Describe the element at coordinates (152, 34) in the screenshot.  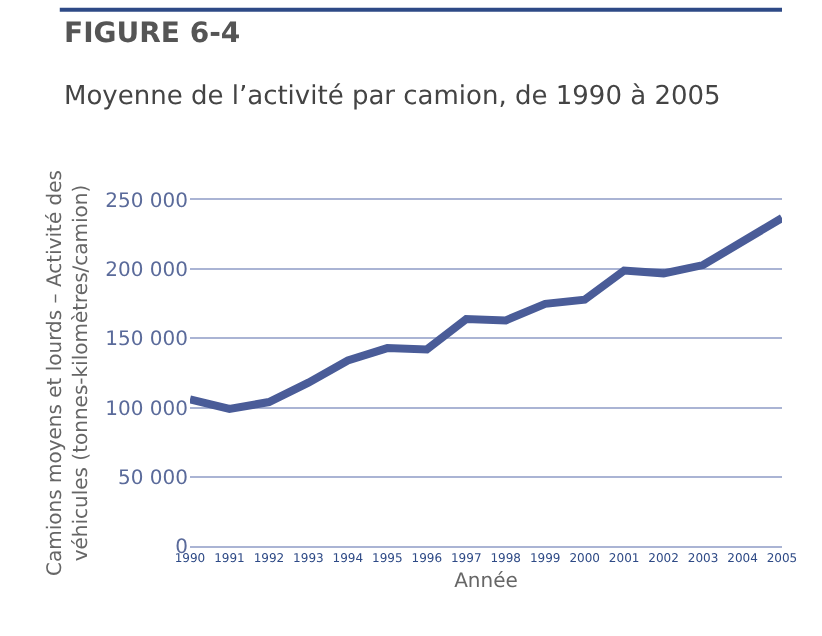
I see `chart-title: FIGURE 6-4` at that location.